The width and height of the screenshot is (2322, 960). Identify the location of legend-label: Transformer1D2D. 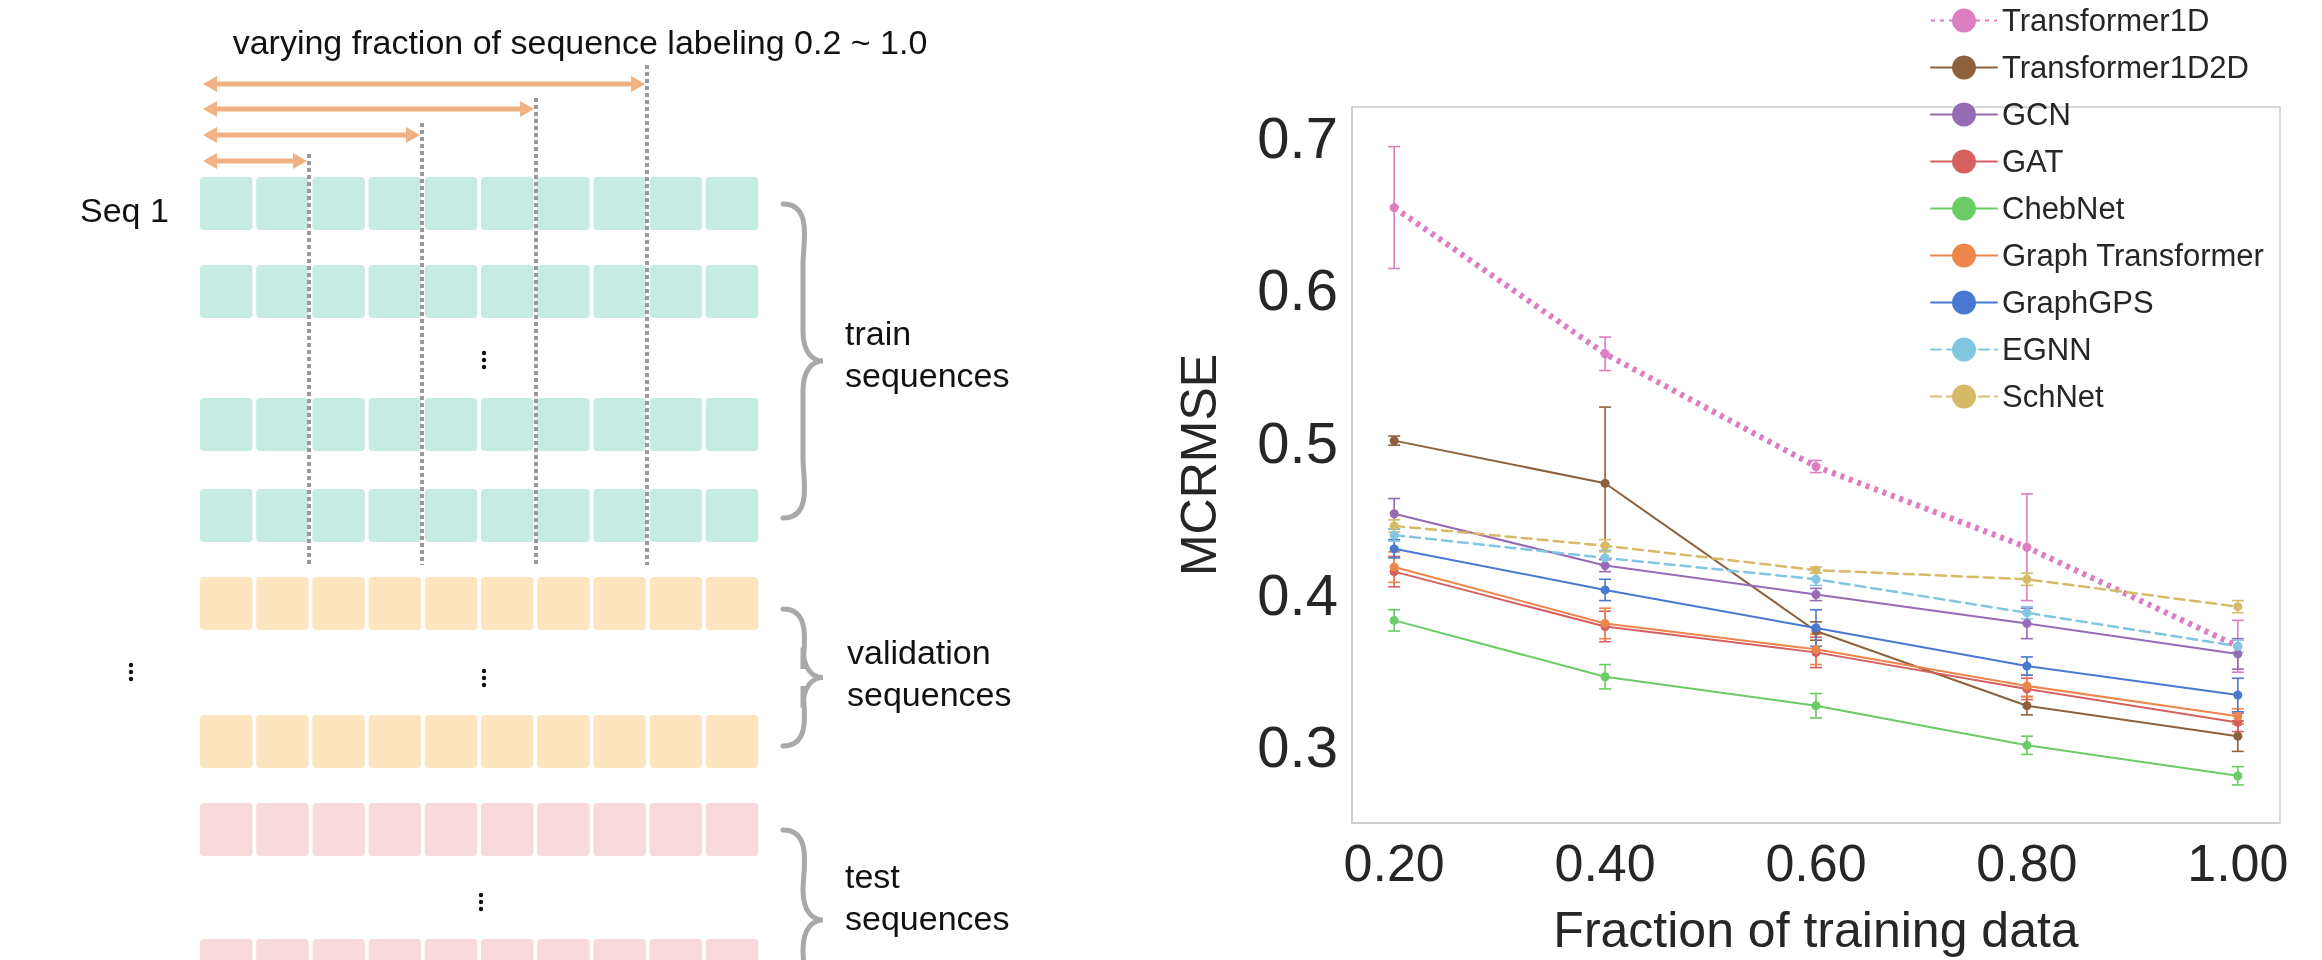
(2125, 67).